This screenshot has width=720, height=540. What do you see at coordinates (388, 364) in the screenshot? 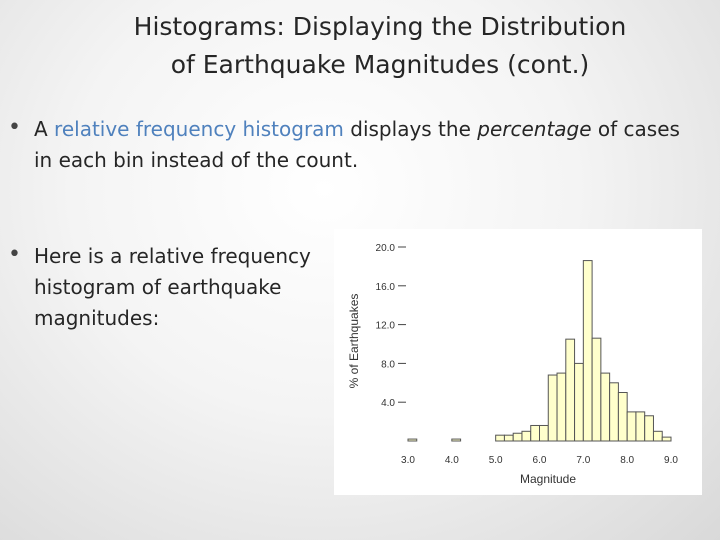
I see `y-tick-label: 8.0` at bounding box center [388, 364].